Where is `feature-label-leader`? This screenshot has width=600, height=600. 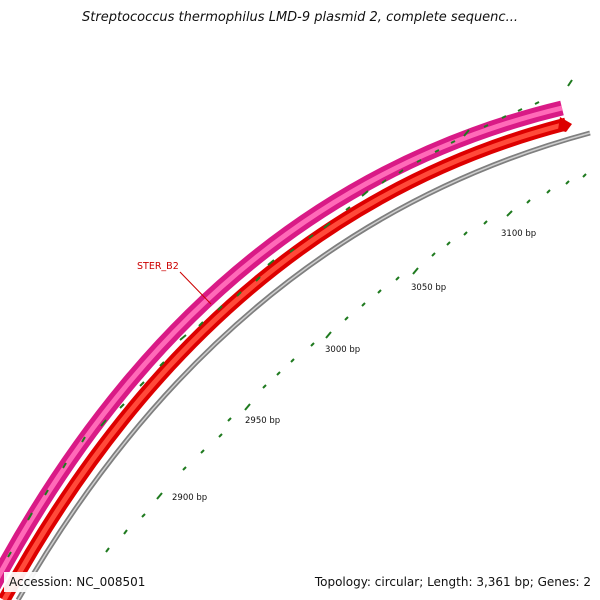 feature-label-leader is located at coordinates (195, 288).